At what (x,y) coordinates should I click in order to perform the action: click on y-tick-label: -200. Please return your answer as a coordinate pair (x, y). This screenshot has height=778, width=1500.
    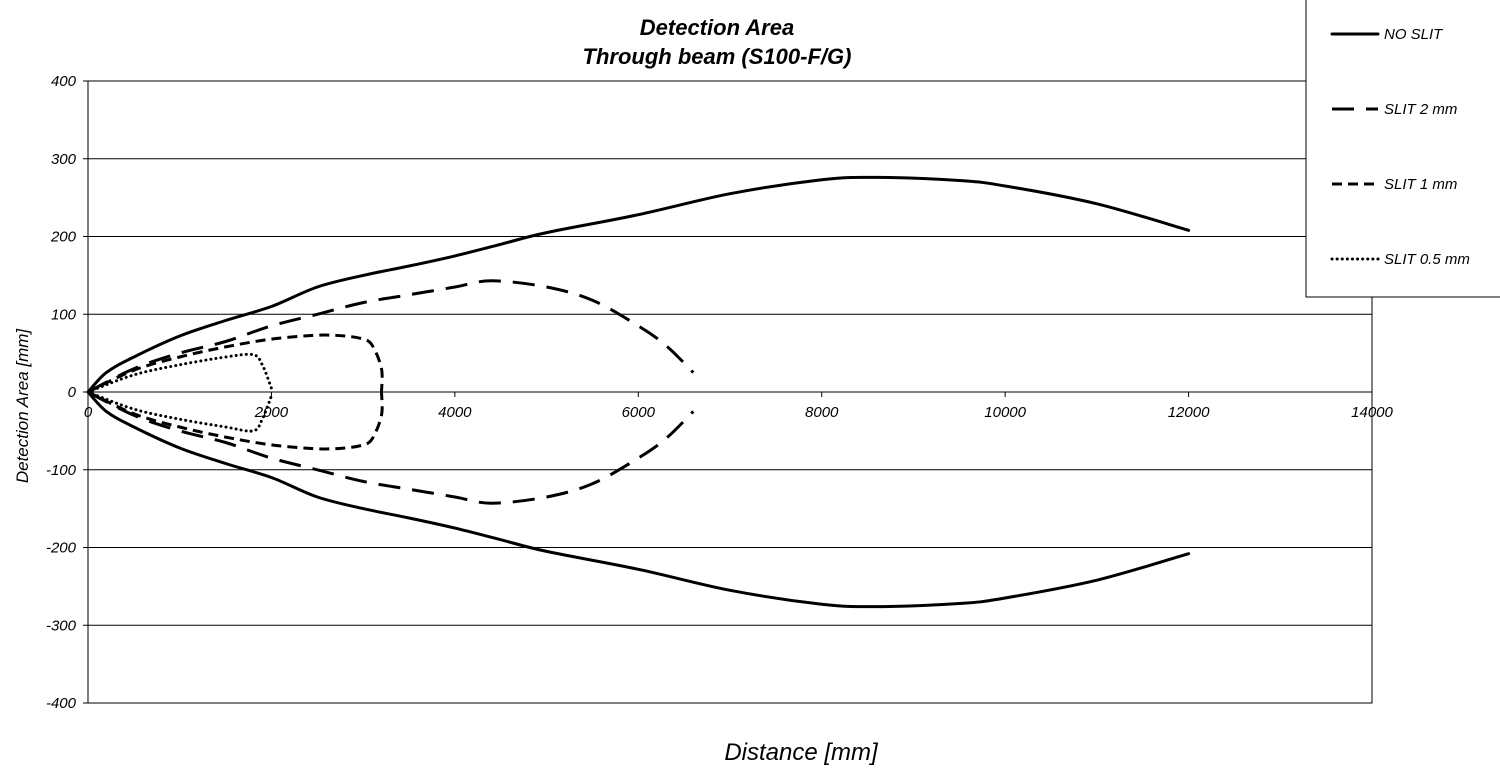
    Looking at the image, I should click on (61, 548).